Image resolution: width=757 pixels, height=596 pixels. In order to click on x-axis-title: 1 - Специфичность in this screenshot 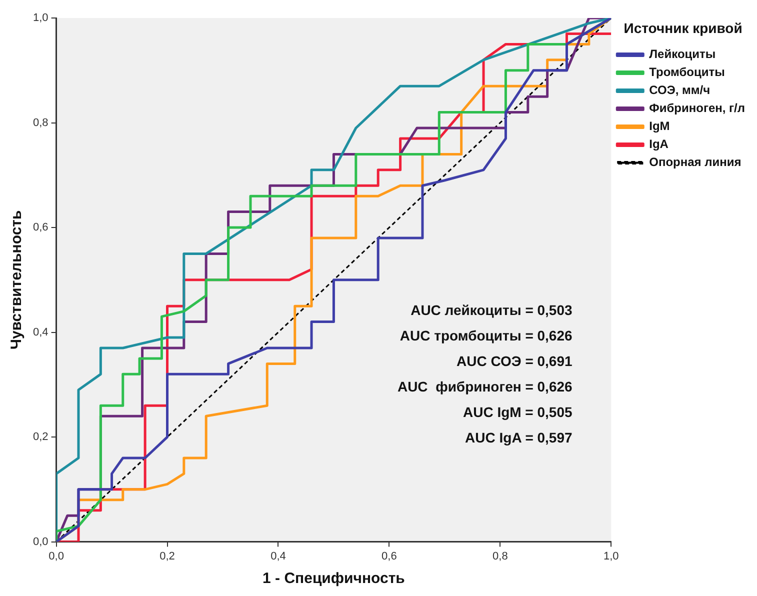, I will do `click(333, 579)`.